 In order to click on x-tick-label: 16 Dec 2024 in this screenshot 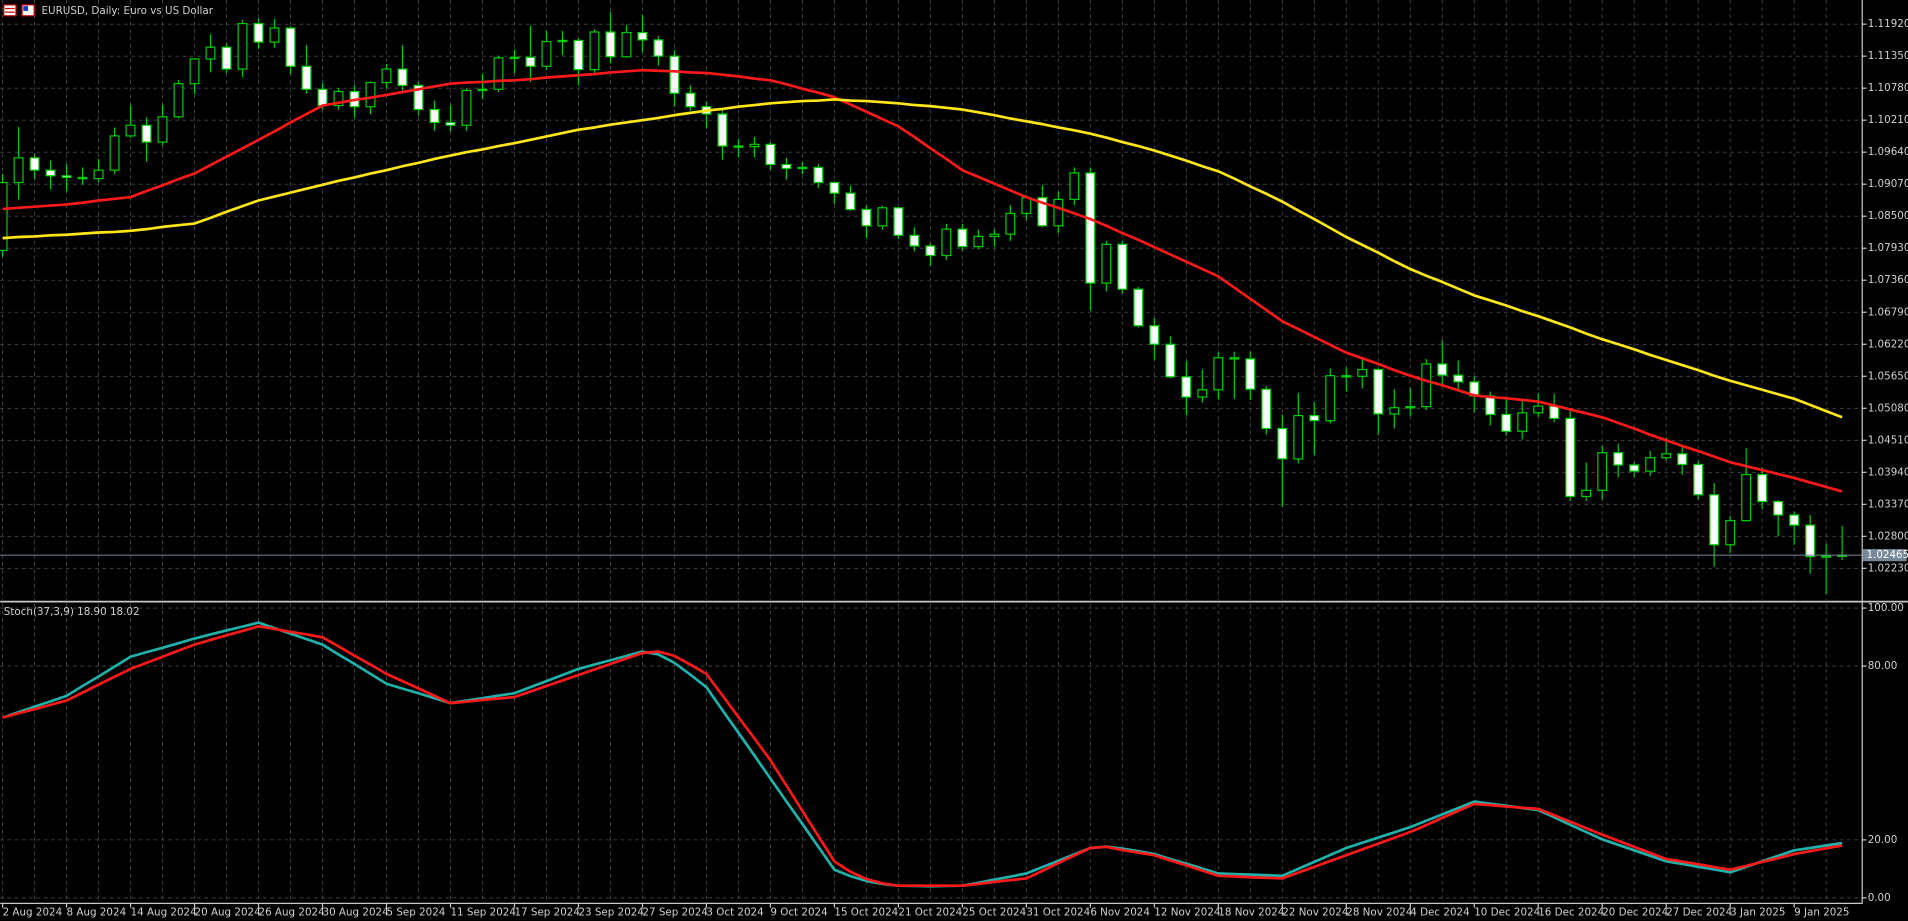, I will do `click(1571, 912)`.